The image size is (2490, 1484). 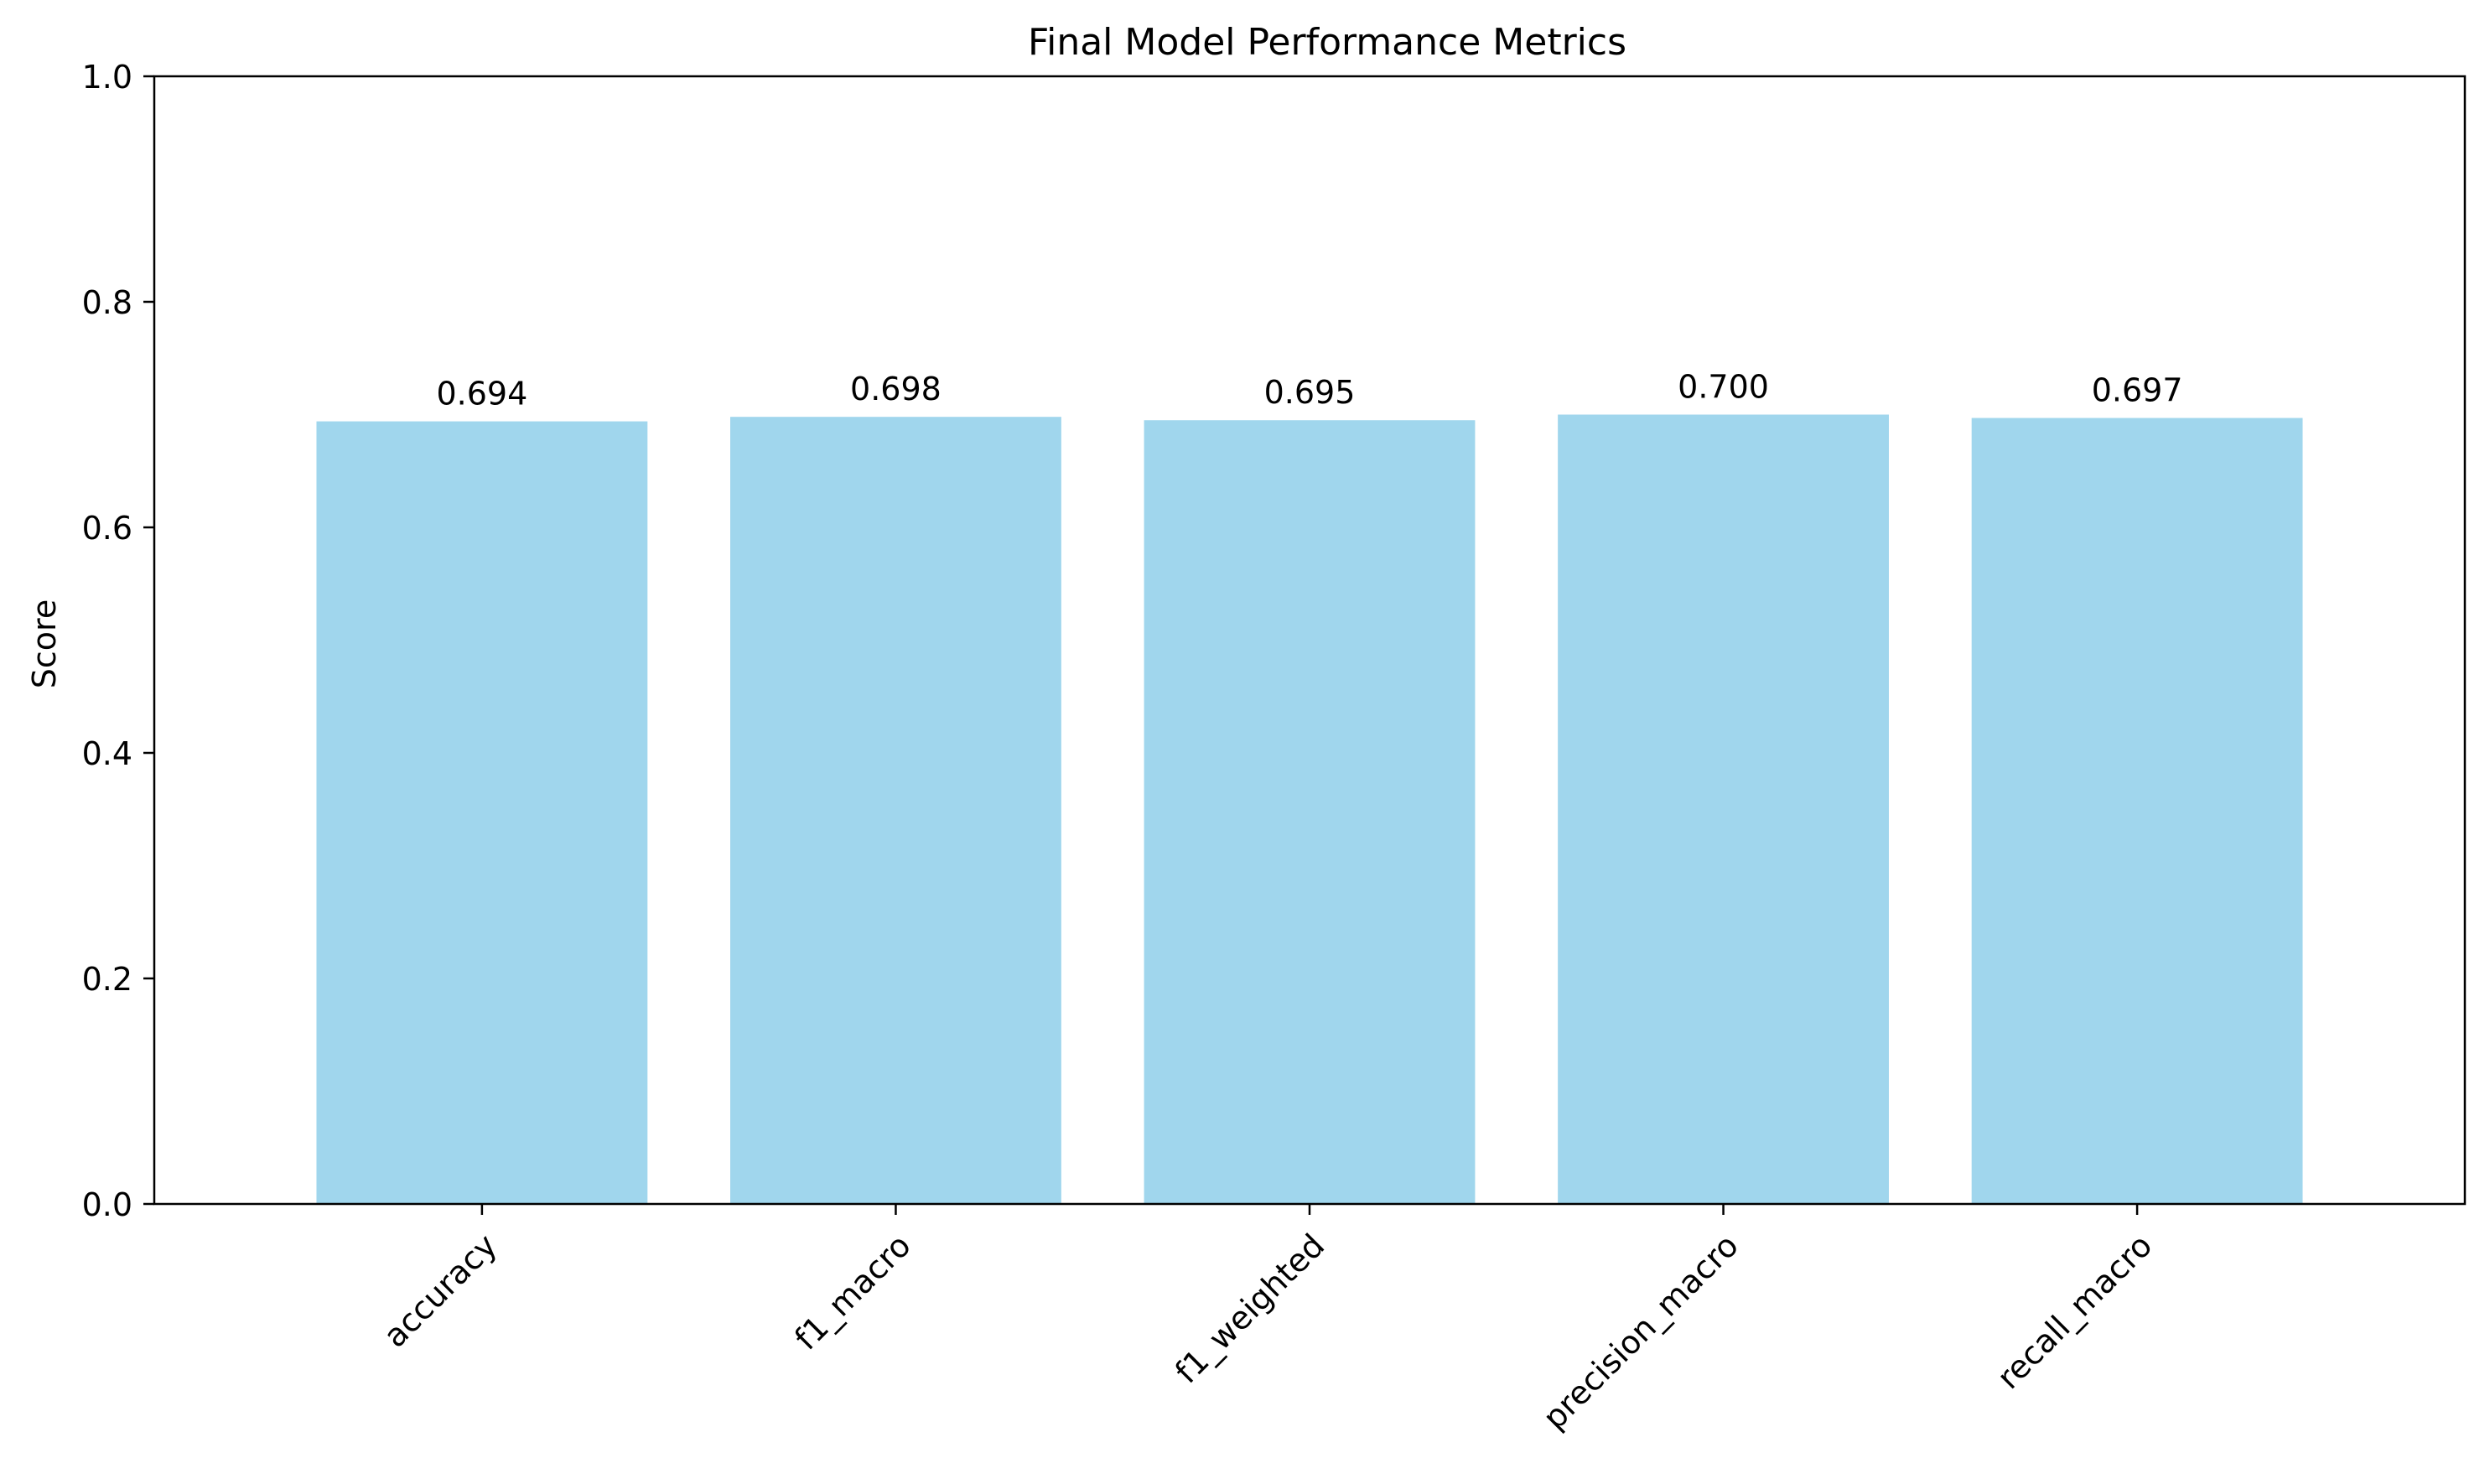 I want to click on y-tick-label: 0.2, so click(x=107, y=979).